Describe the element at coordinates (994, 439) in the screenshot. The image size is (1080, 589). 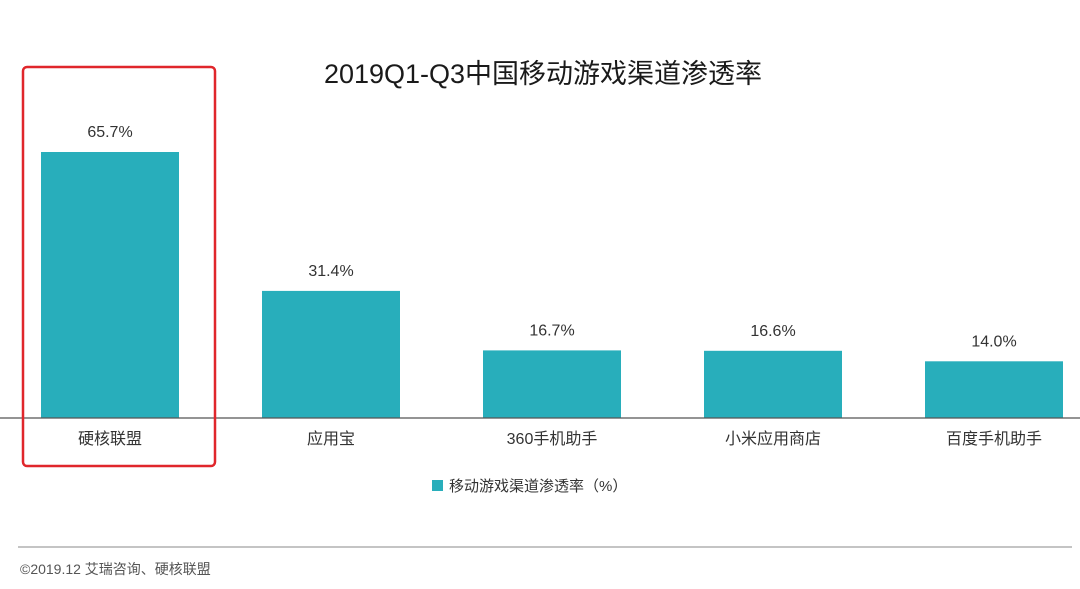
I see `category-label-5: 百度手机助手` at that location.